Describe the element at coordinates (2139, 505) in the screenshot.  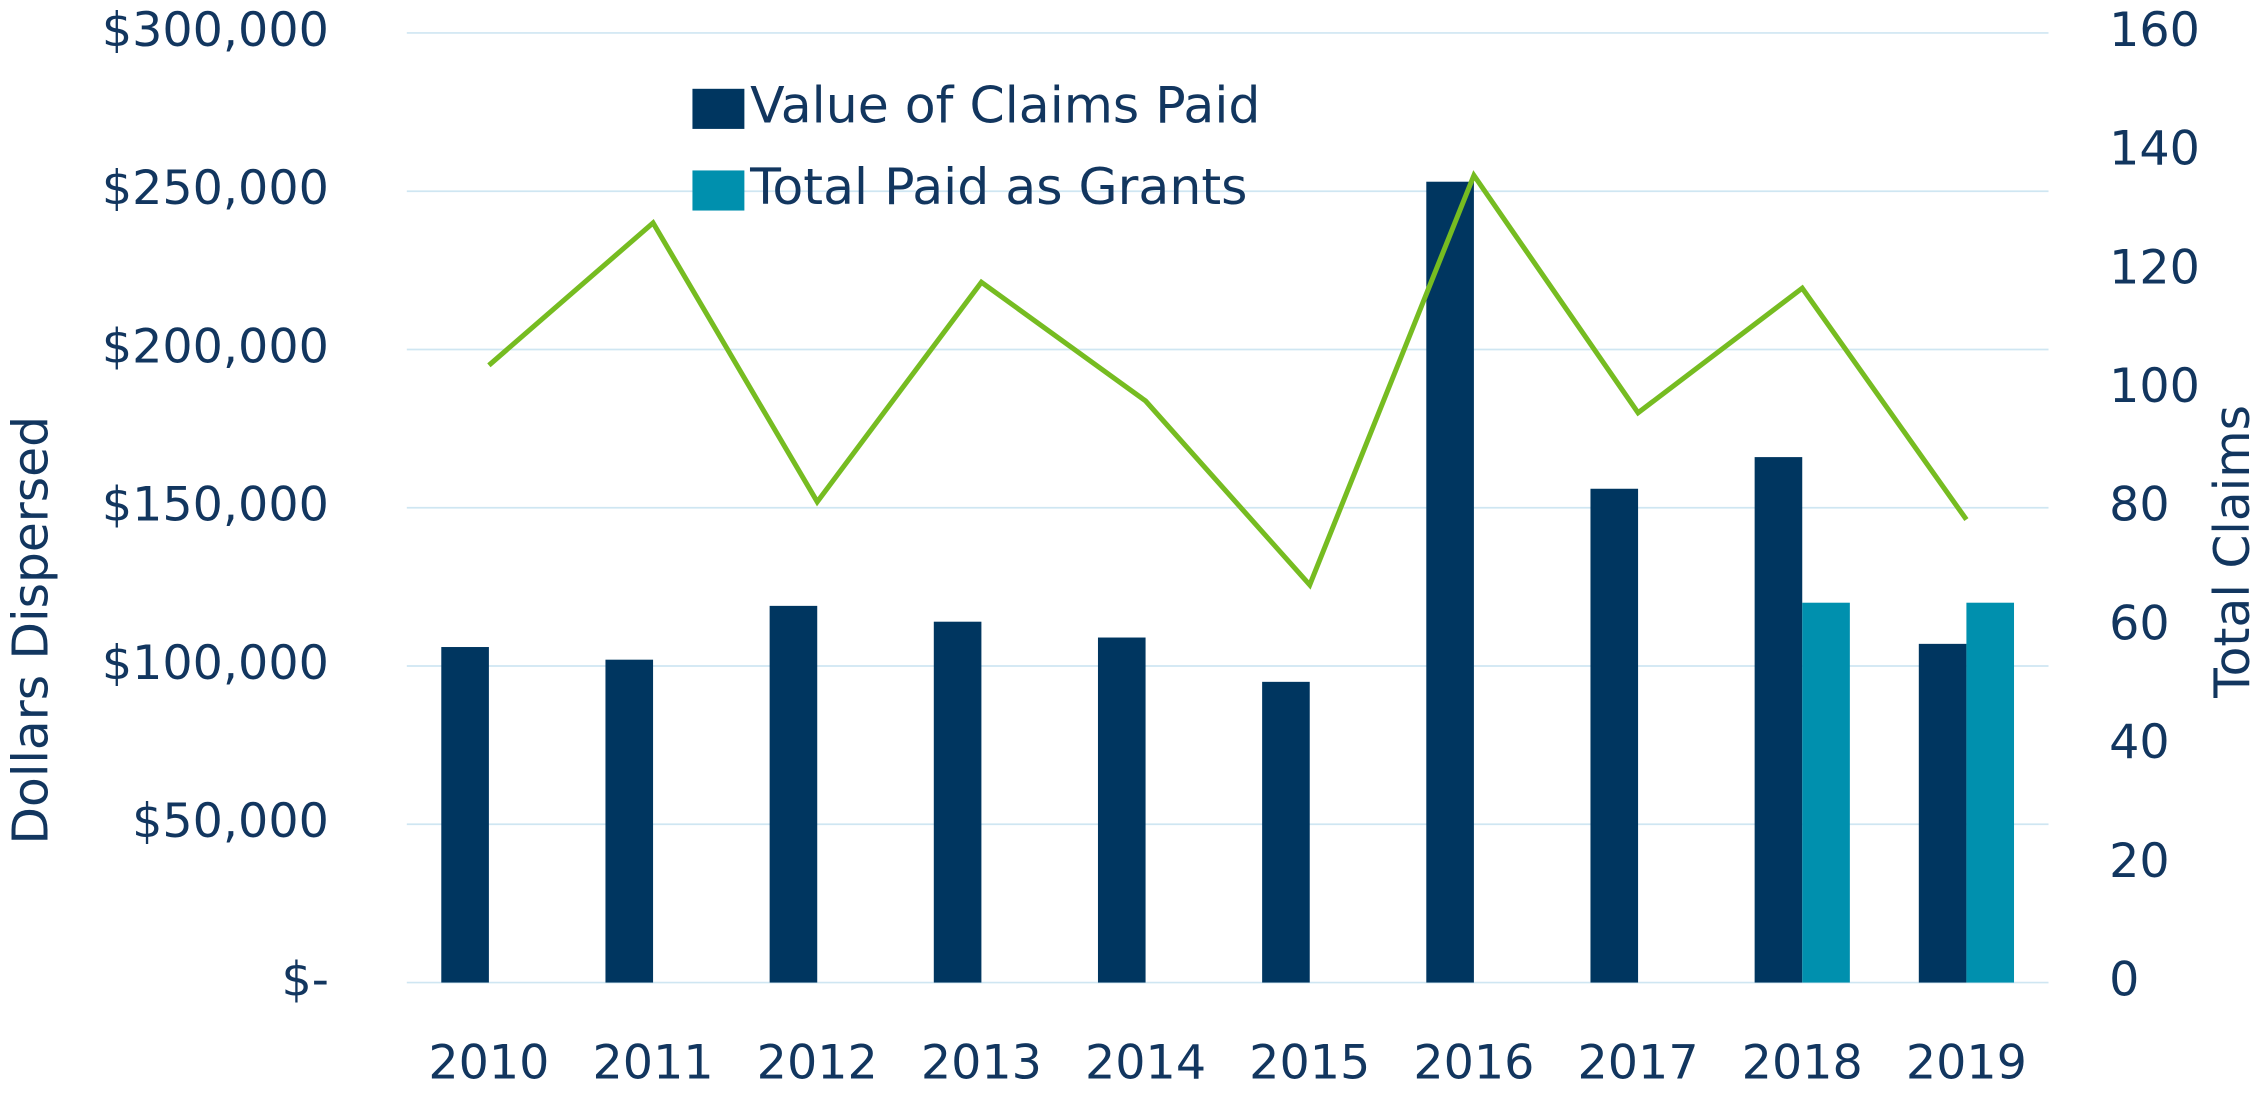
I see `y2-tick-label: 80` at that location.